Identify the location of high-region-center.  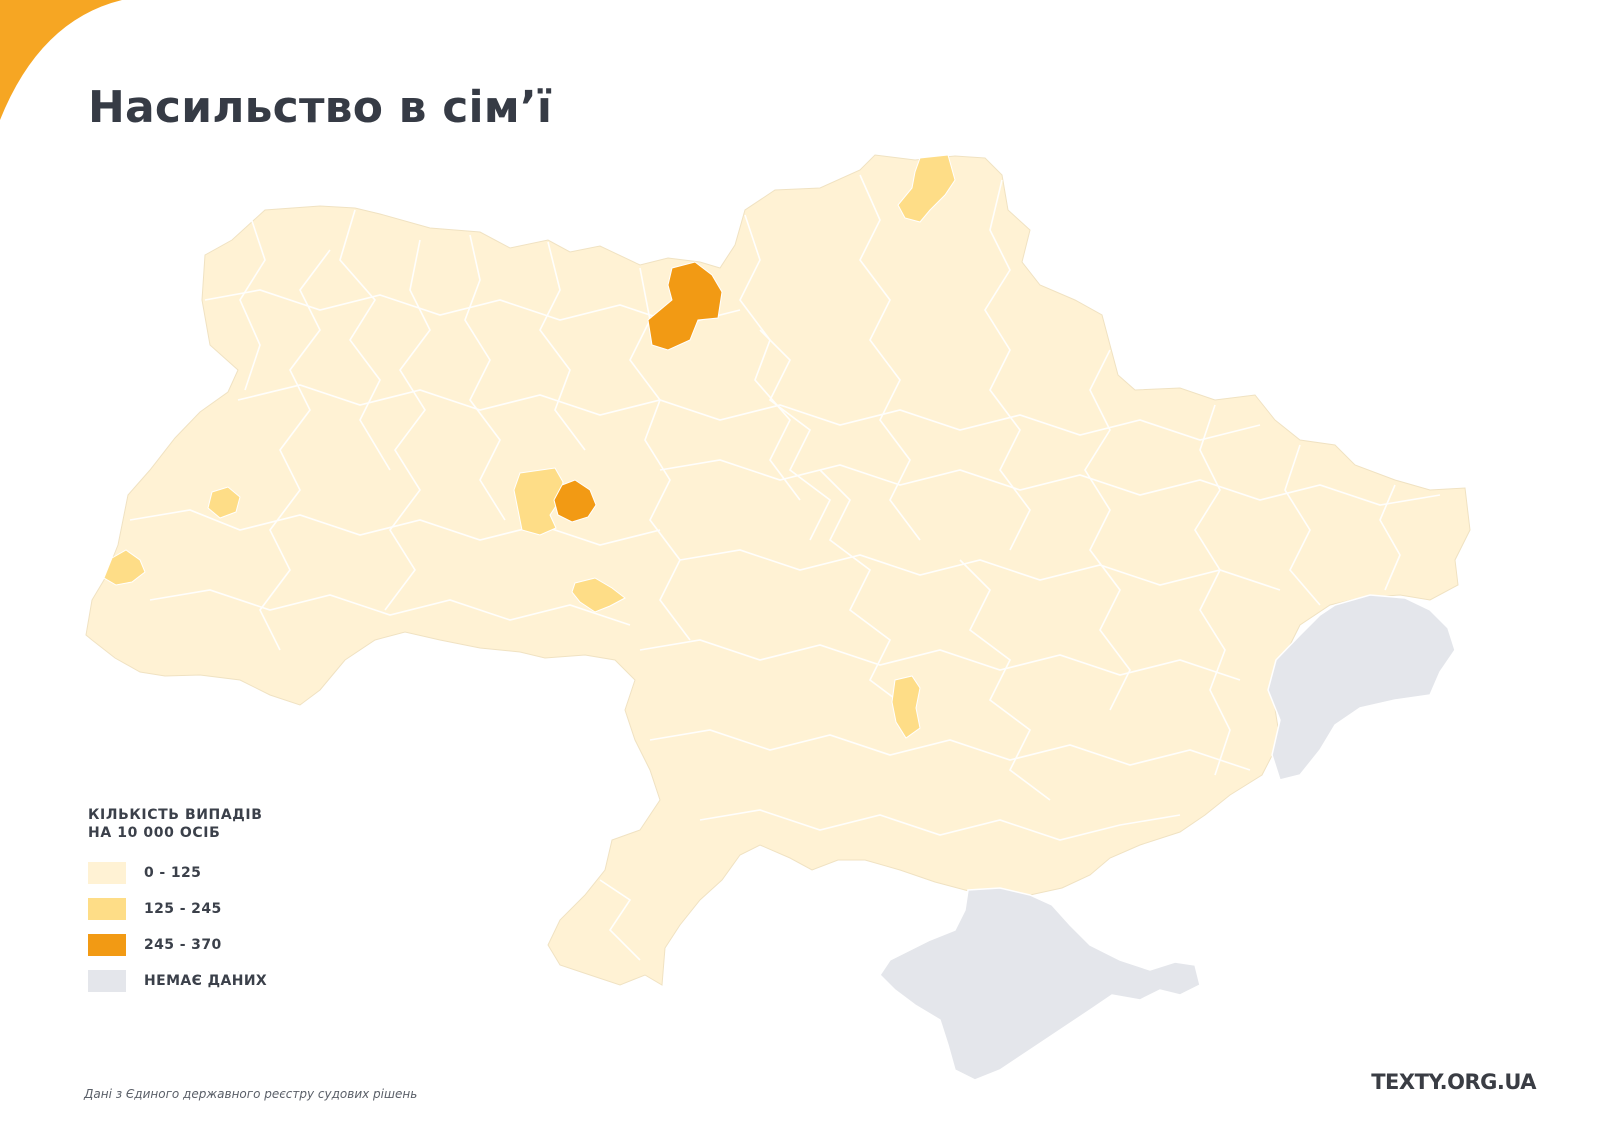
(575, 501).